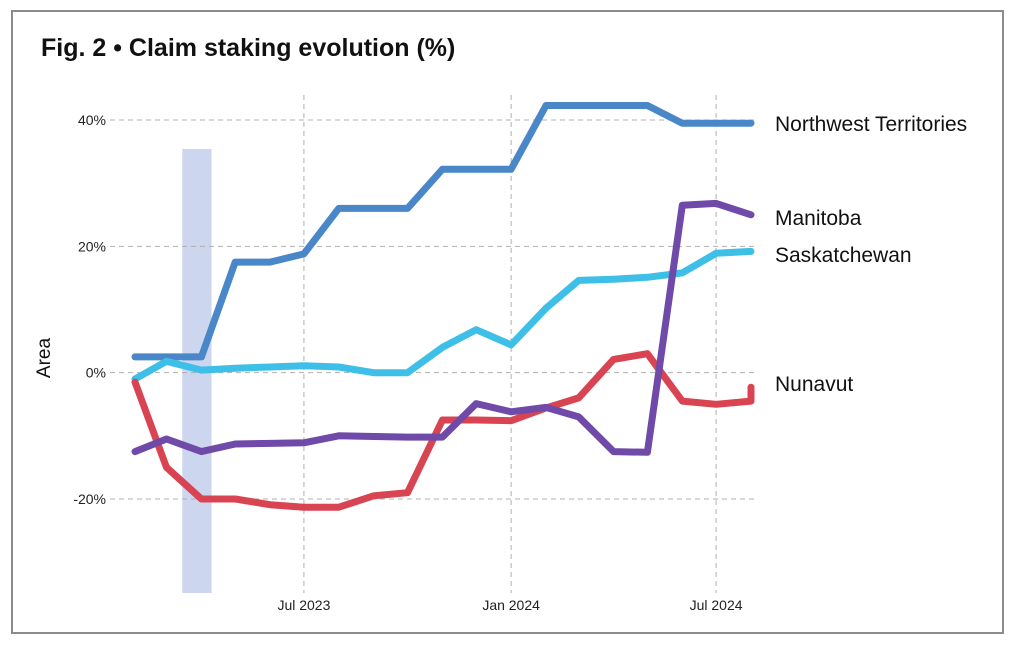  I want to click on y-tick-label: 0%, so click(96, 373).